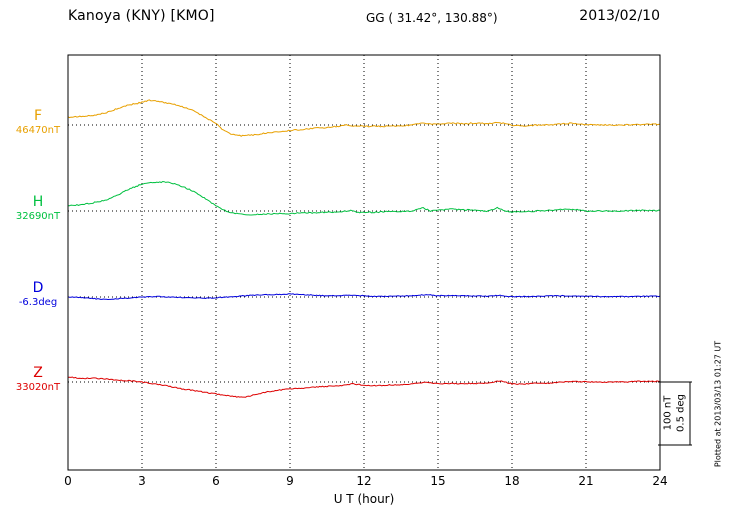 Image resolution: width=730 pixels, height=520 pixels. I want to click on channel-label-H: H 32690nT, so click(38, 209).